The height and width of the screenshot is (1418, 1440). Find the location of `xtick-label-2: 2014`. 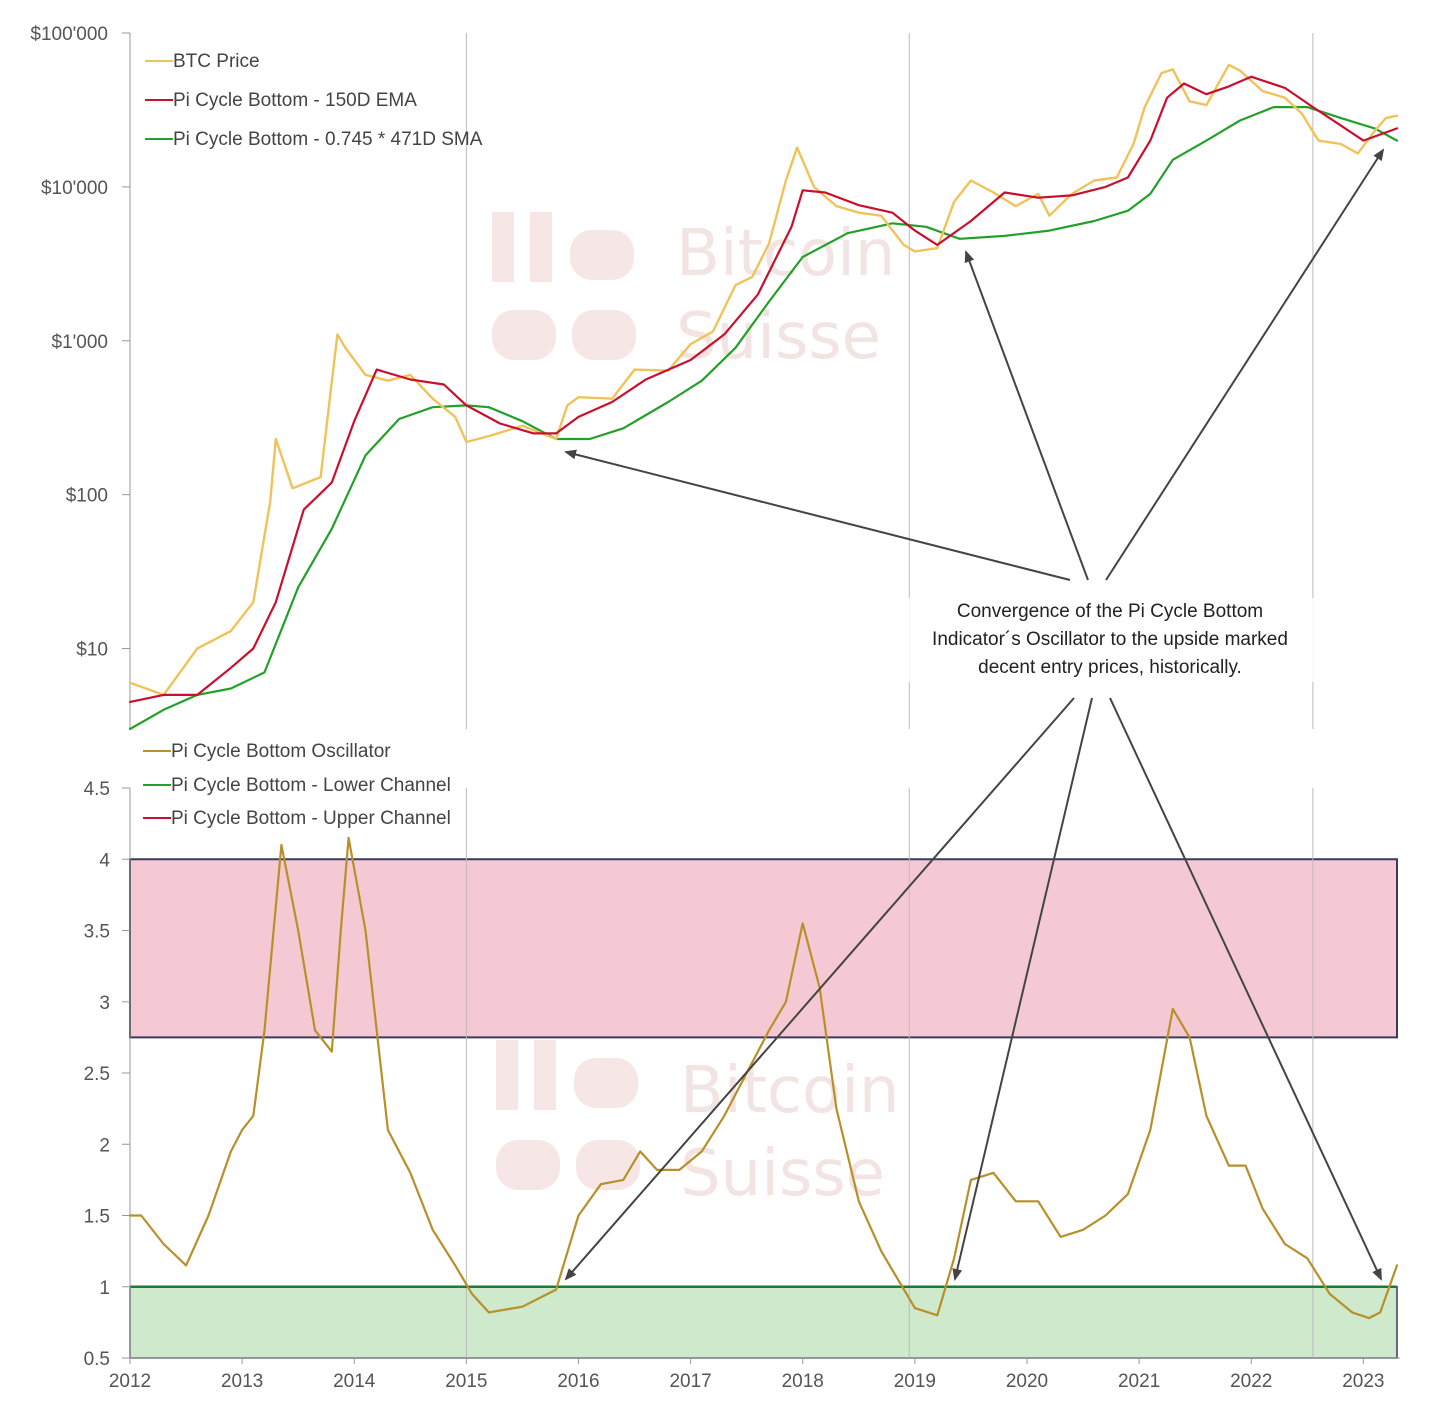

xtick-label-2: 2014 is located at coordinates (354, 1381).